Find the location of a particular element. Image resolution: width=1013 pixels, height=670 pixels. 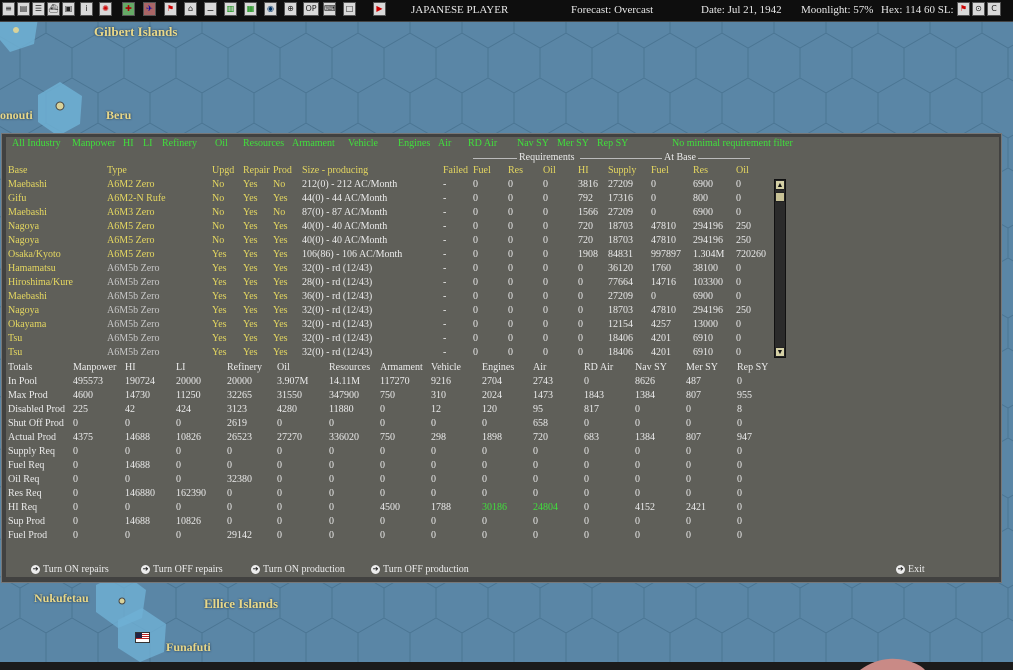

globe-icon: ◉ is located at coordinates (270, 9).